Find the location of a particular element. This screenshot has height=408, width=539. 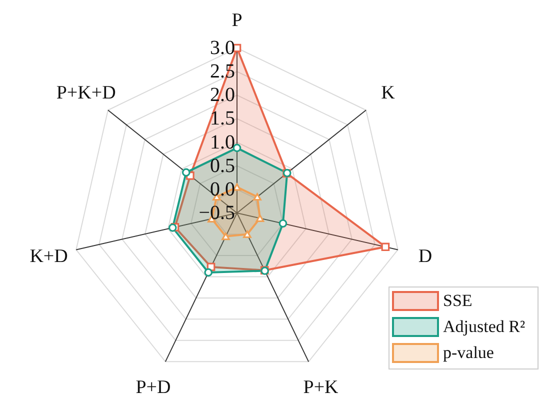

spoke-label: P+K+D is located at coordinates (86, 93).